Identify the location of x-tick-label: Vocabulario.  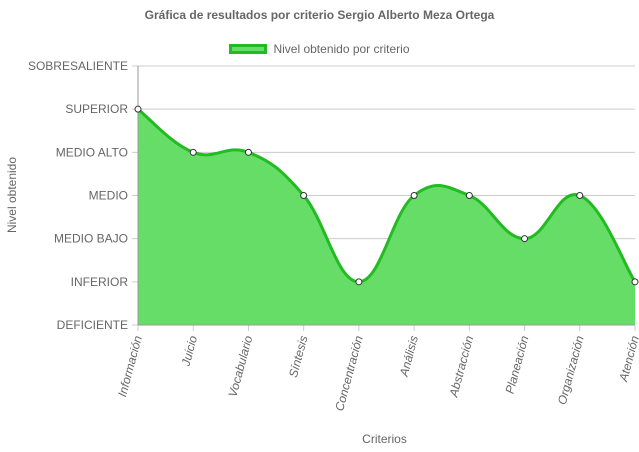
(241, 366).